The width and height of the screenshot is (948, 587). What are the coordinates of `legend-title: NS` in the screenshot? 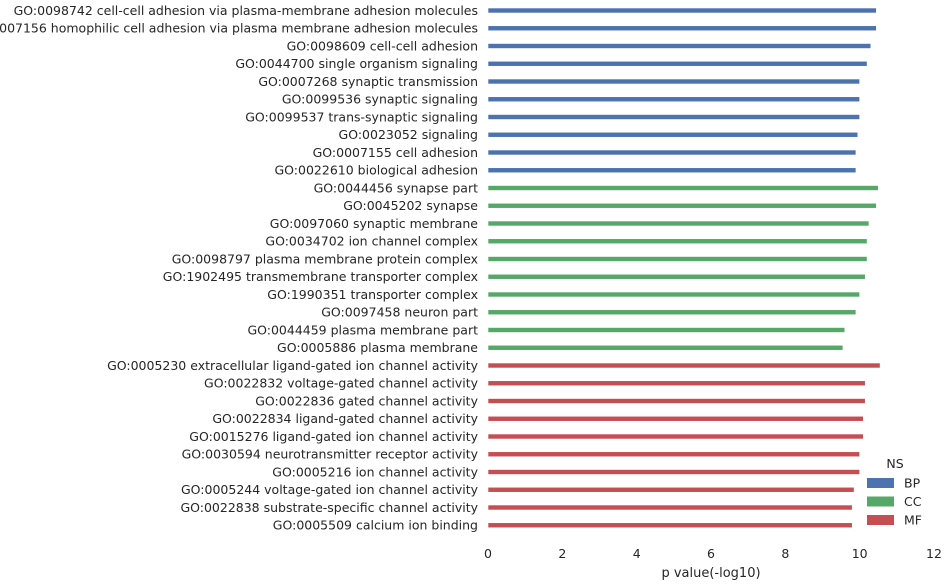 It's located at (894, 463).